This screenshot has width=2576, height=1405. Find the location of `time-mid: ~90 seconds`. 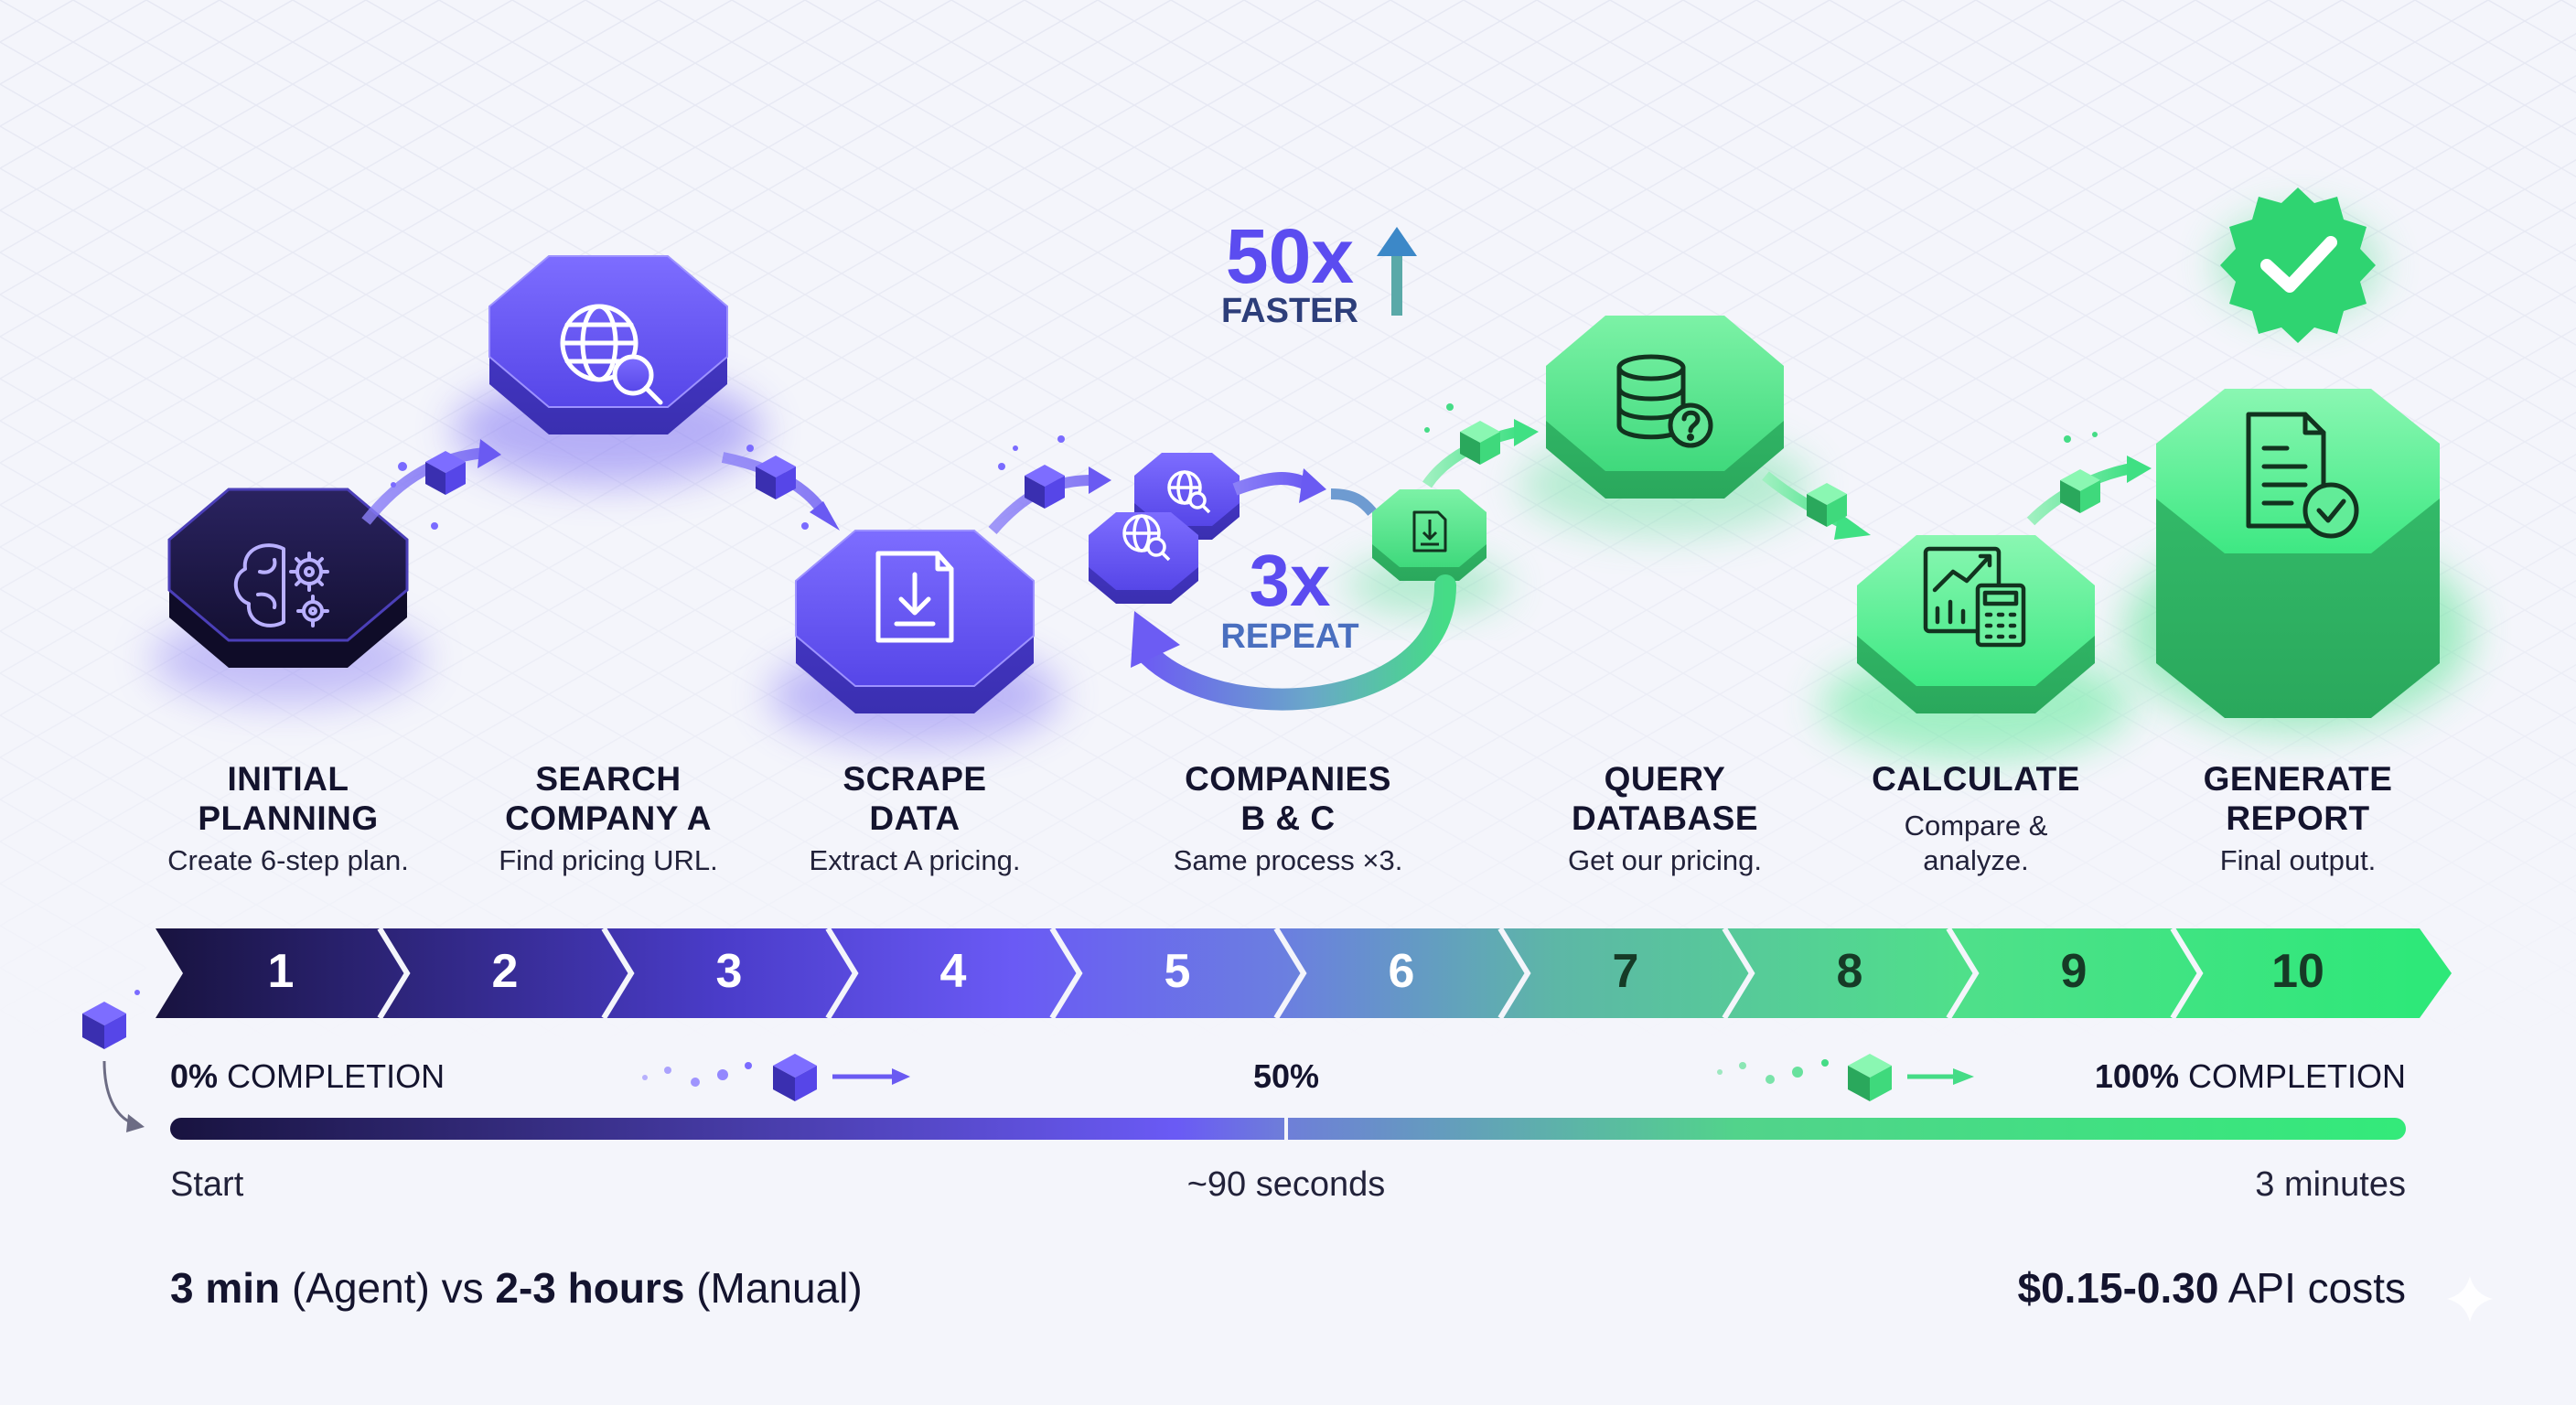

time-mid: ~90 seconds is located at coordinates (1286, 1184).